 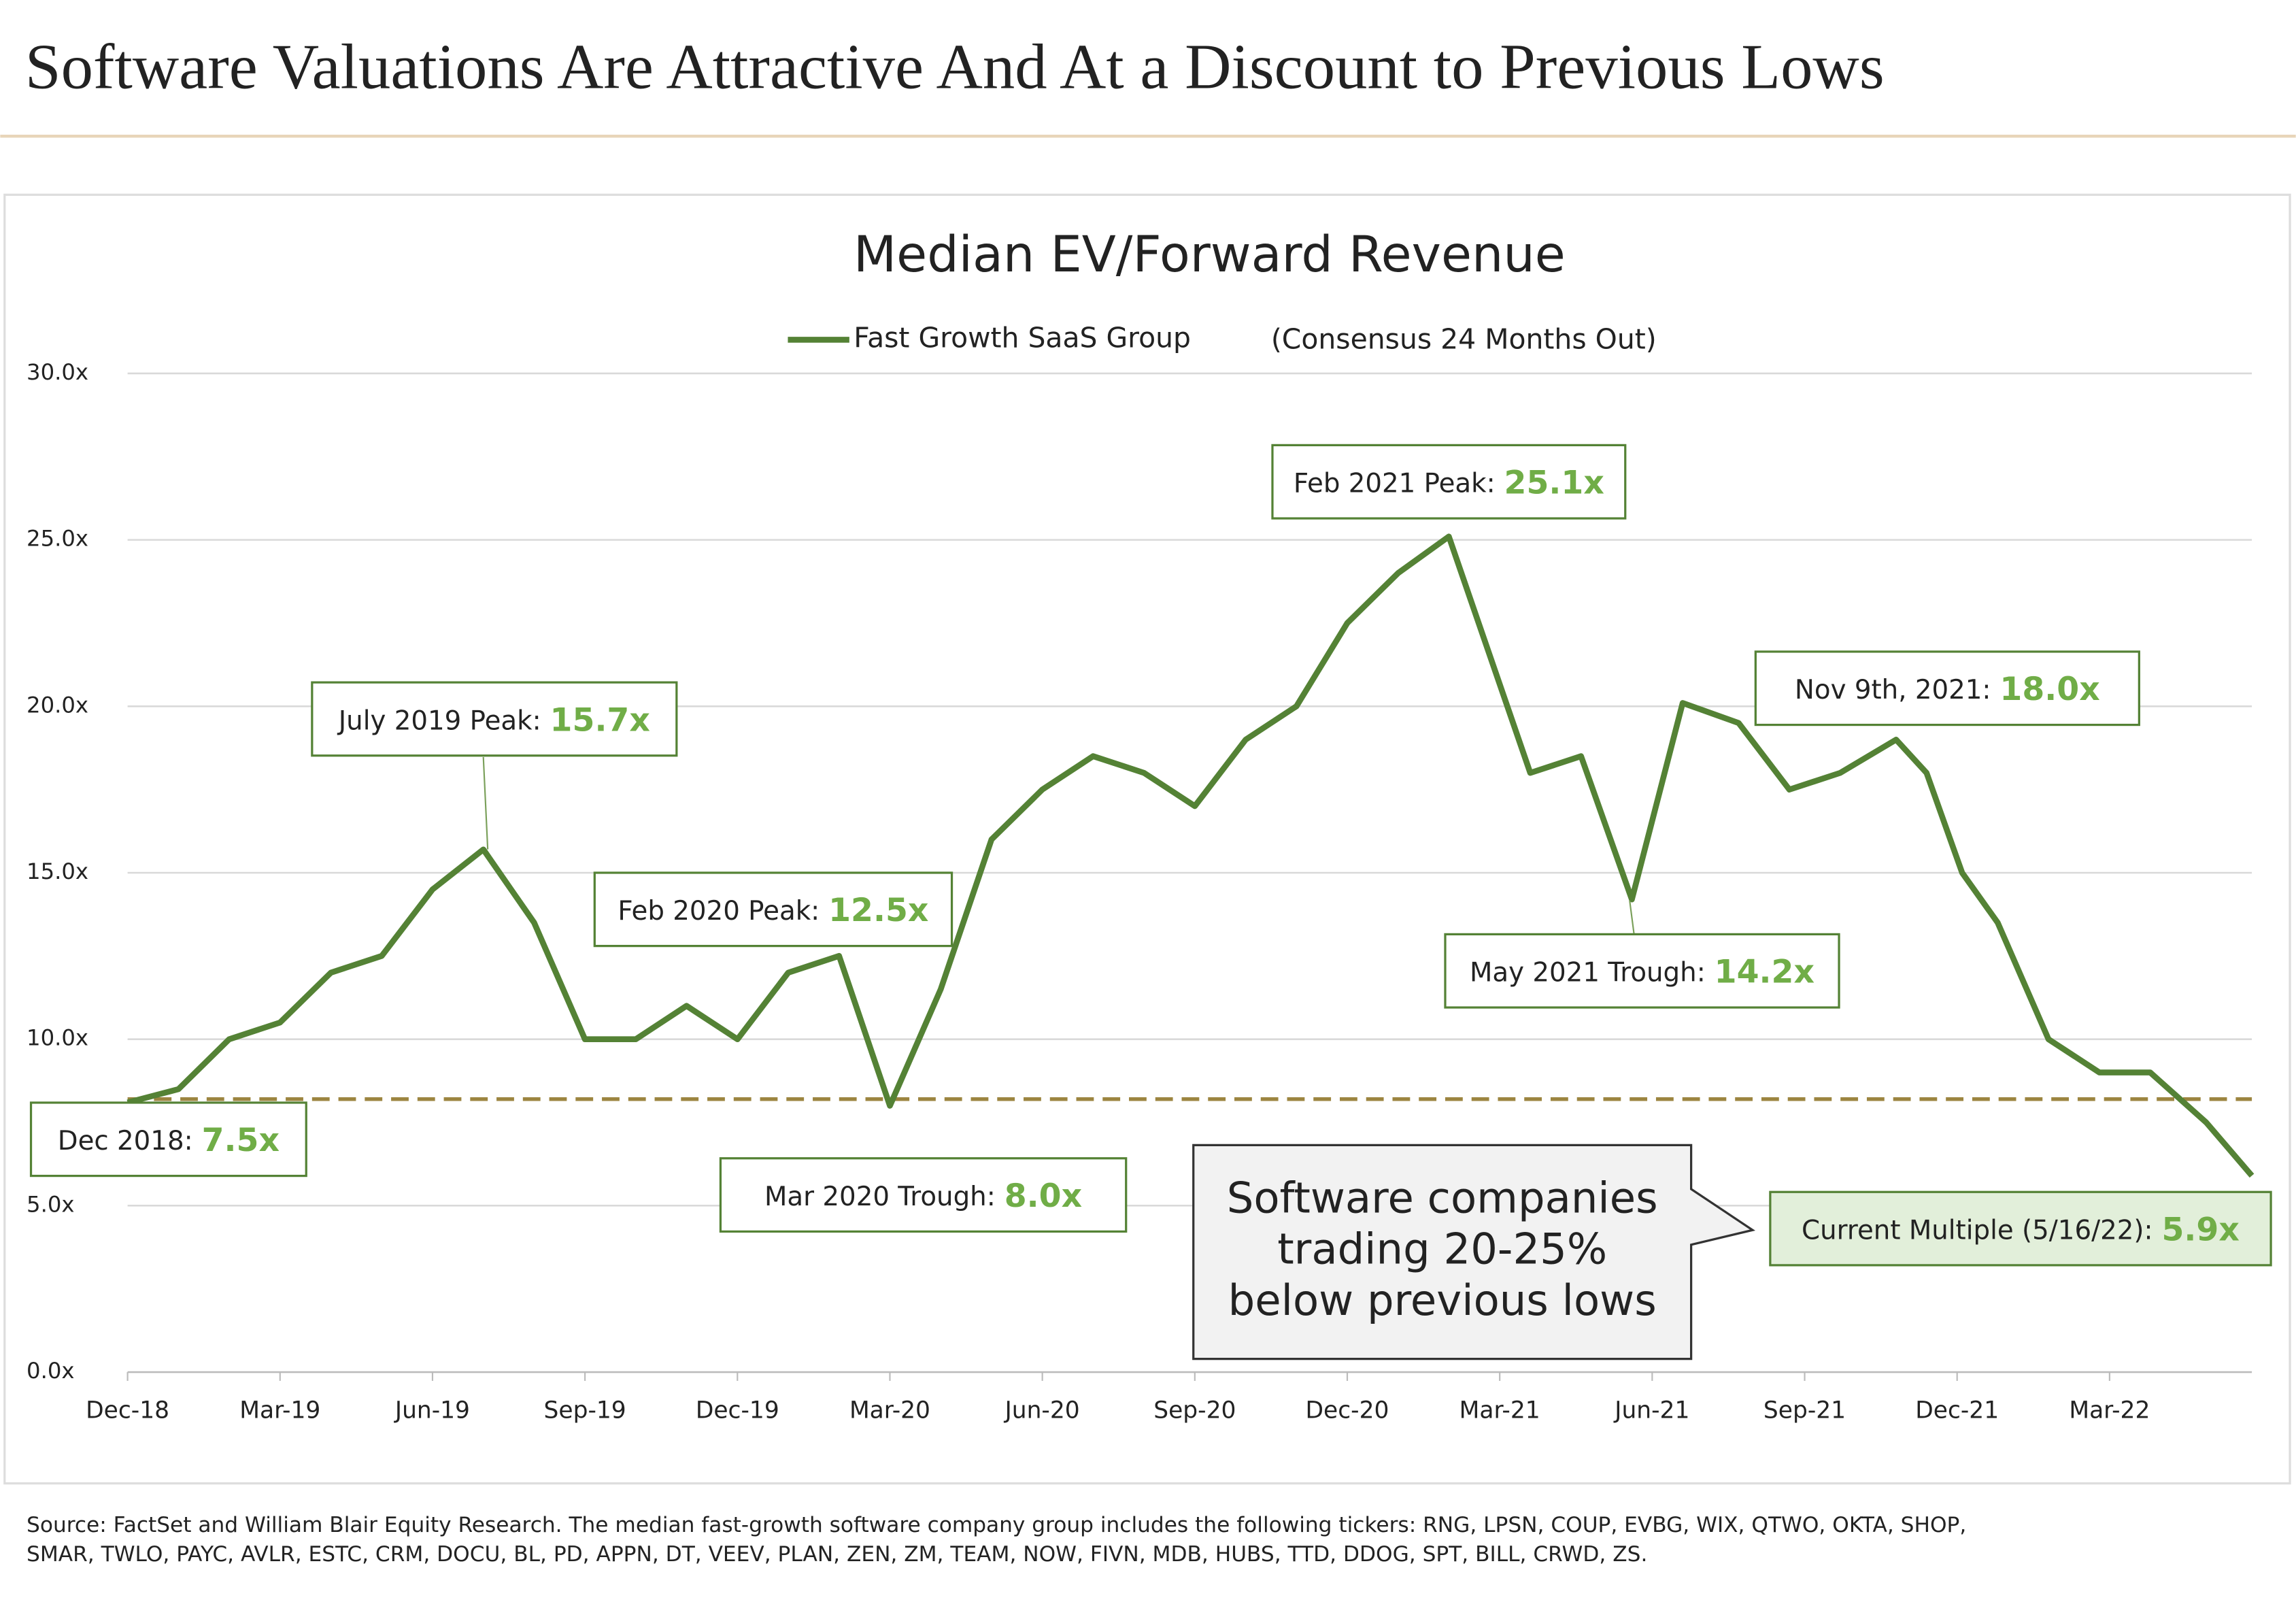 I want to click on x-tick-label: Sep-21, so click(x=1804, y=1410).